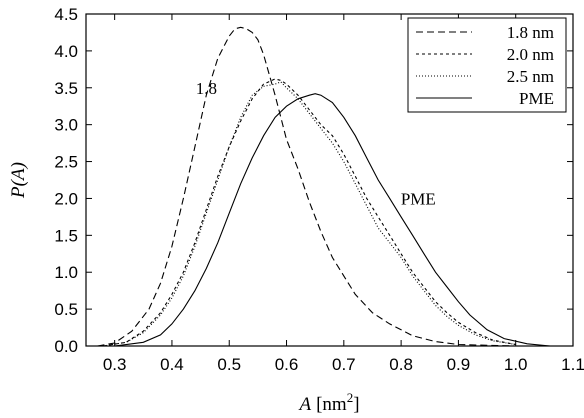 This screenshot has height=418, width=584. Describe the element at coordinates (206, 88) in the screenshot. I see `annotation-0: 1.8` at that location.